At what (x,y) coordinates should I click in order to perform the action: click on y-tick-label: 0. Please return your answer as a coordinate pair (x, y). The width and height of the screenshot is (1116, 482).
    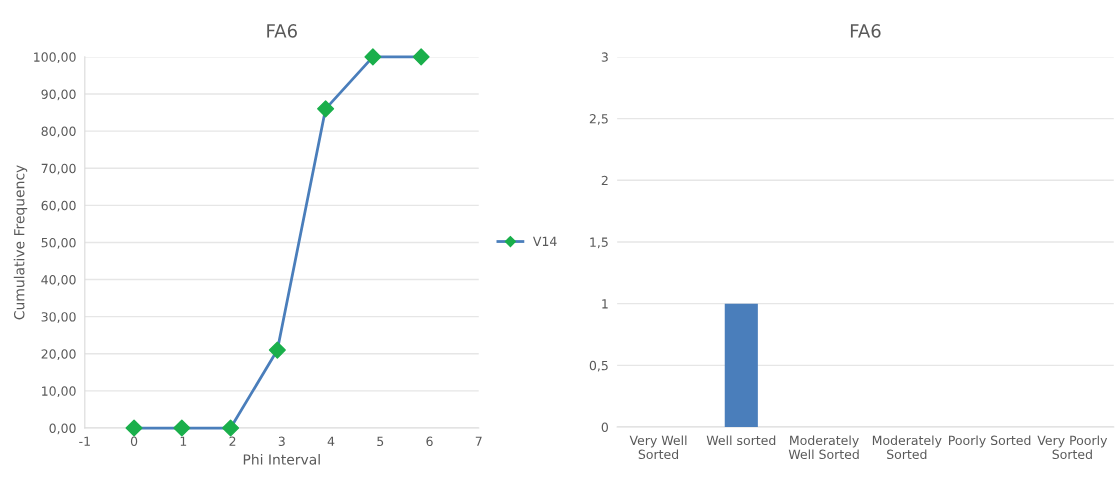
    Looking at the image, I should click on (604, 427).